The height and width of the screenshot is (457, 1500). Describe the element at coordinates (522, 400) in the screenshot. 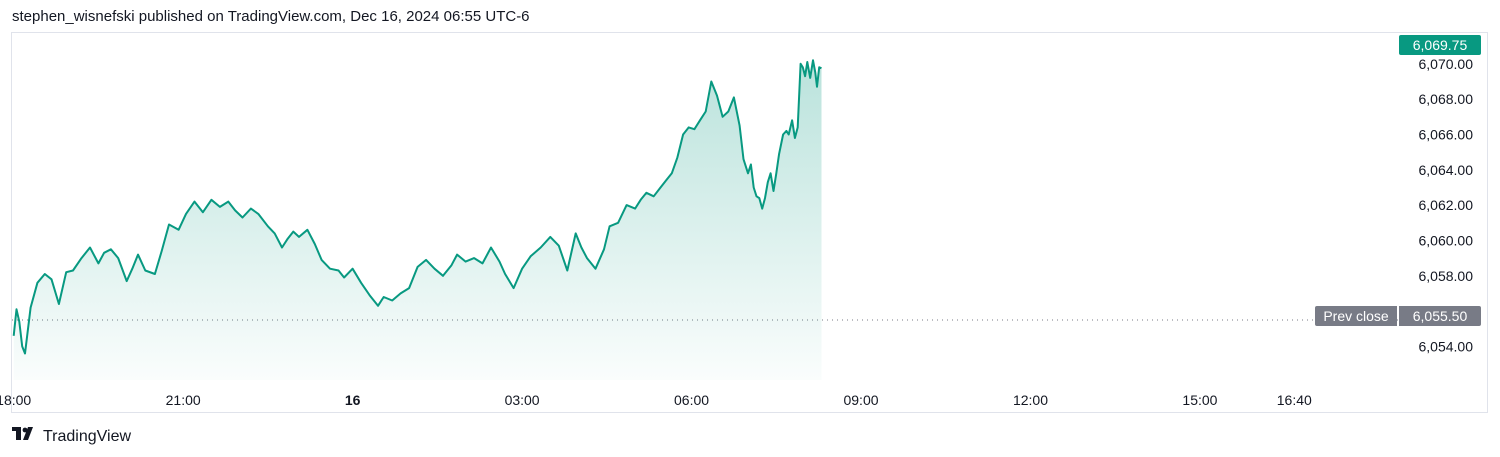

I see `x-tick-label: 03:00` at that location.